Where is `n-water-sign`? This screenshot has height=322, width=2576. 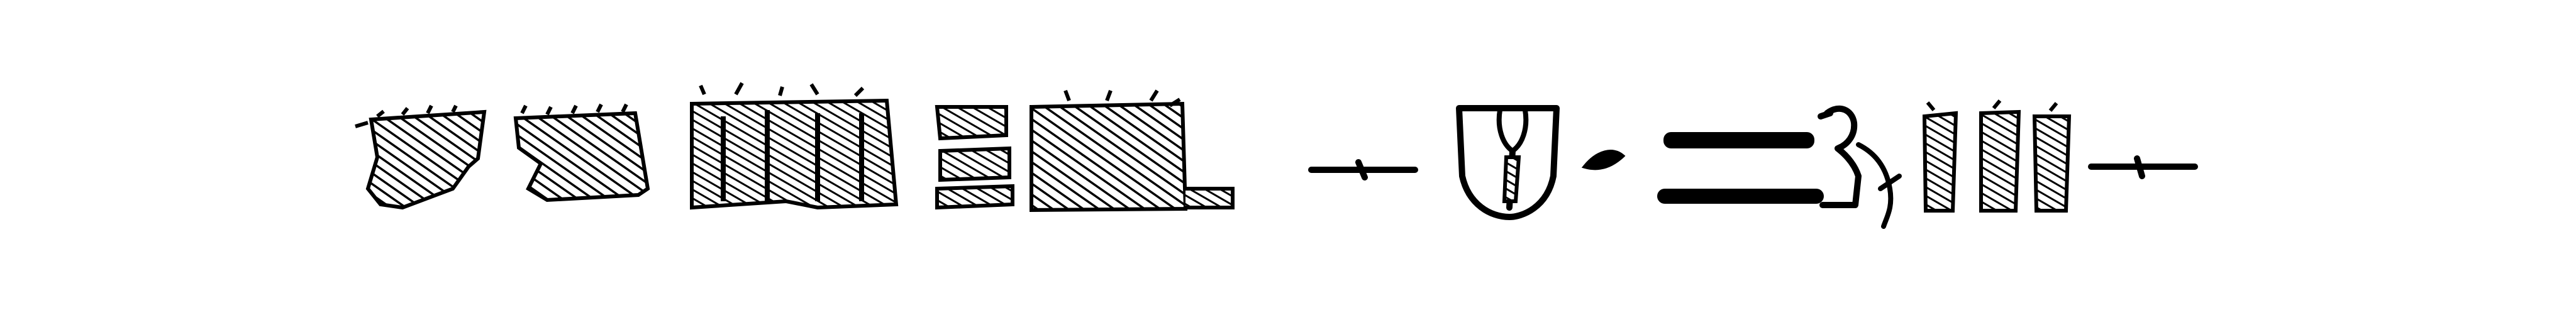 n-water-sign is located at coordinates (1740, 168).